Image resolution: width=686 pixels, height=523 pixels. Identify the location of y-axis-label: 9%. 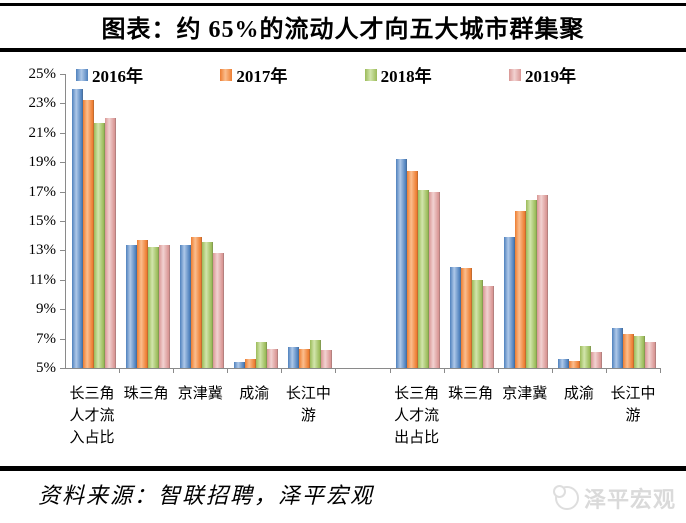
(46, 309).